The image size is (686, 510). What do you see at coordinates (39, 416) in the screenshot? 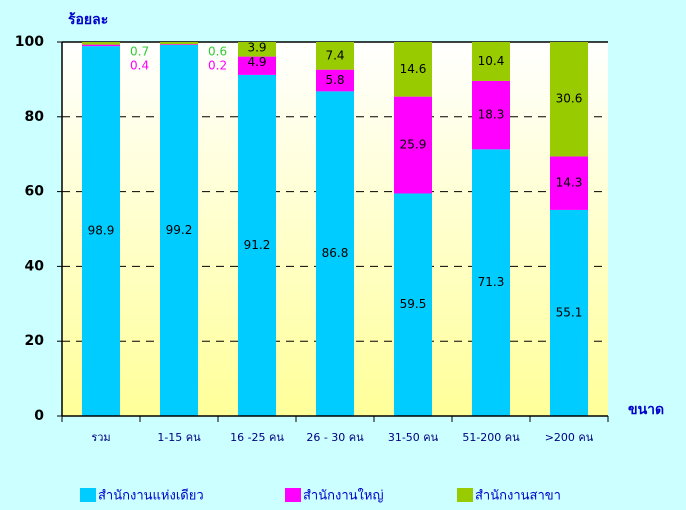
I see `y-tick-label: 0` at bounding box center [39, 416].